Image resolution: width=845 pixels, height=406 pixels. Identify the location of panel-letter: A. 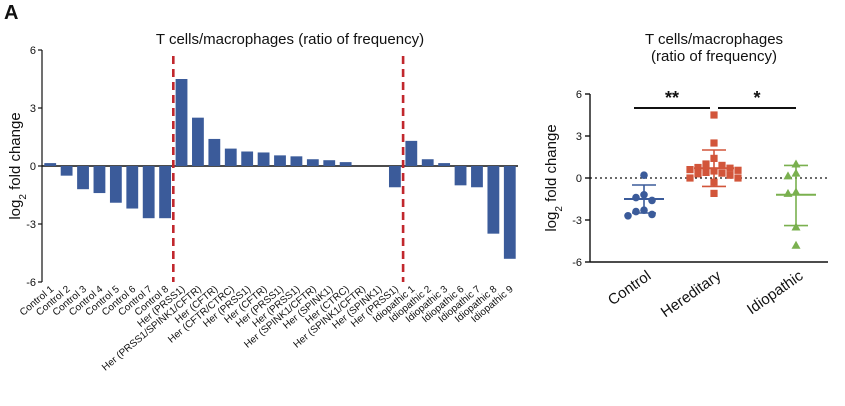
(11, 13).